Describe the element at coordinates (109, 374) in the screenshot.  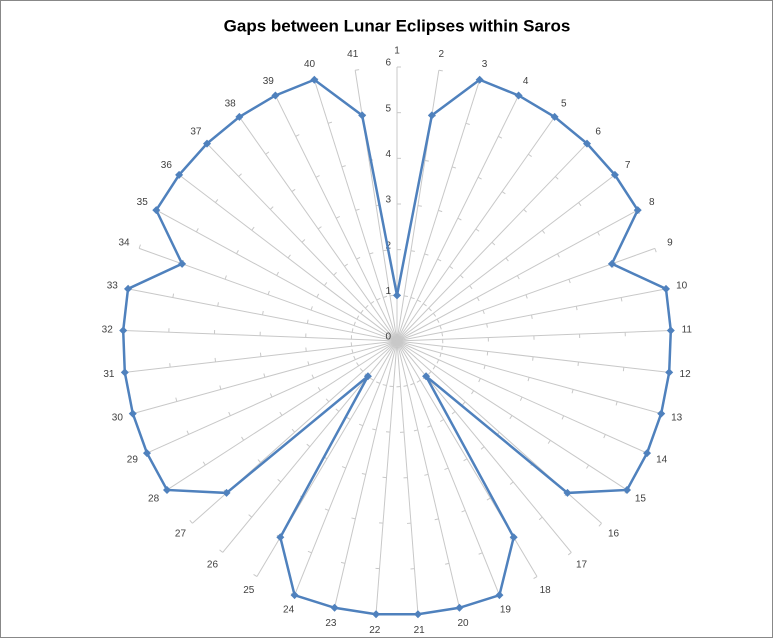
I see `category-label: 31` at that location.